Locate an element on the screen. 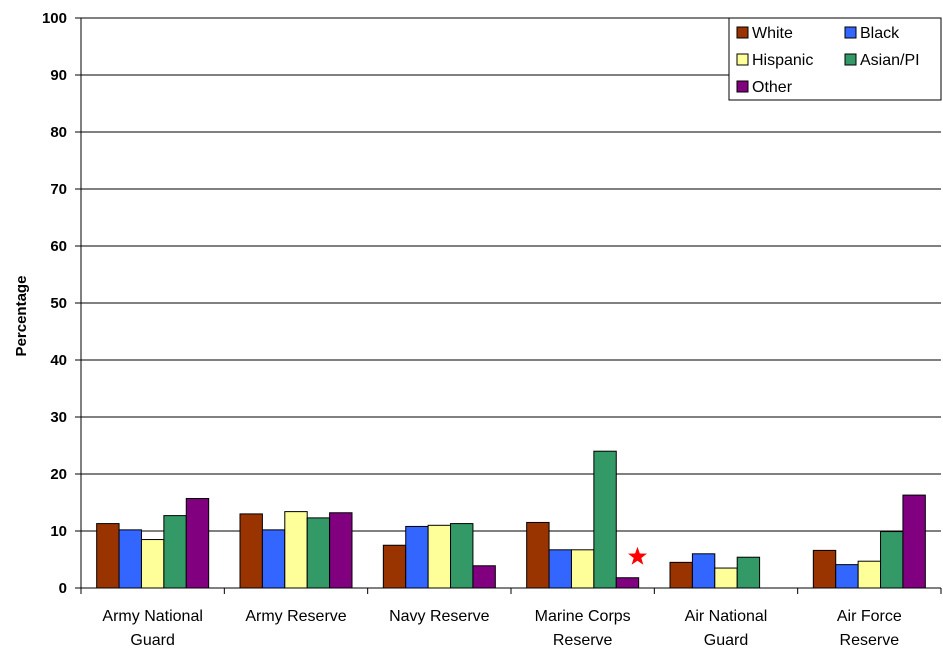 This screenshot has width=943, height=650. annotations is located at coordinates (637, 555).